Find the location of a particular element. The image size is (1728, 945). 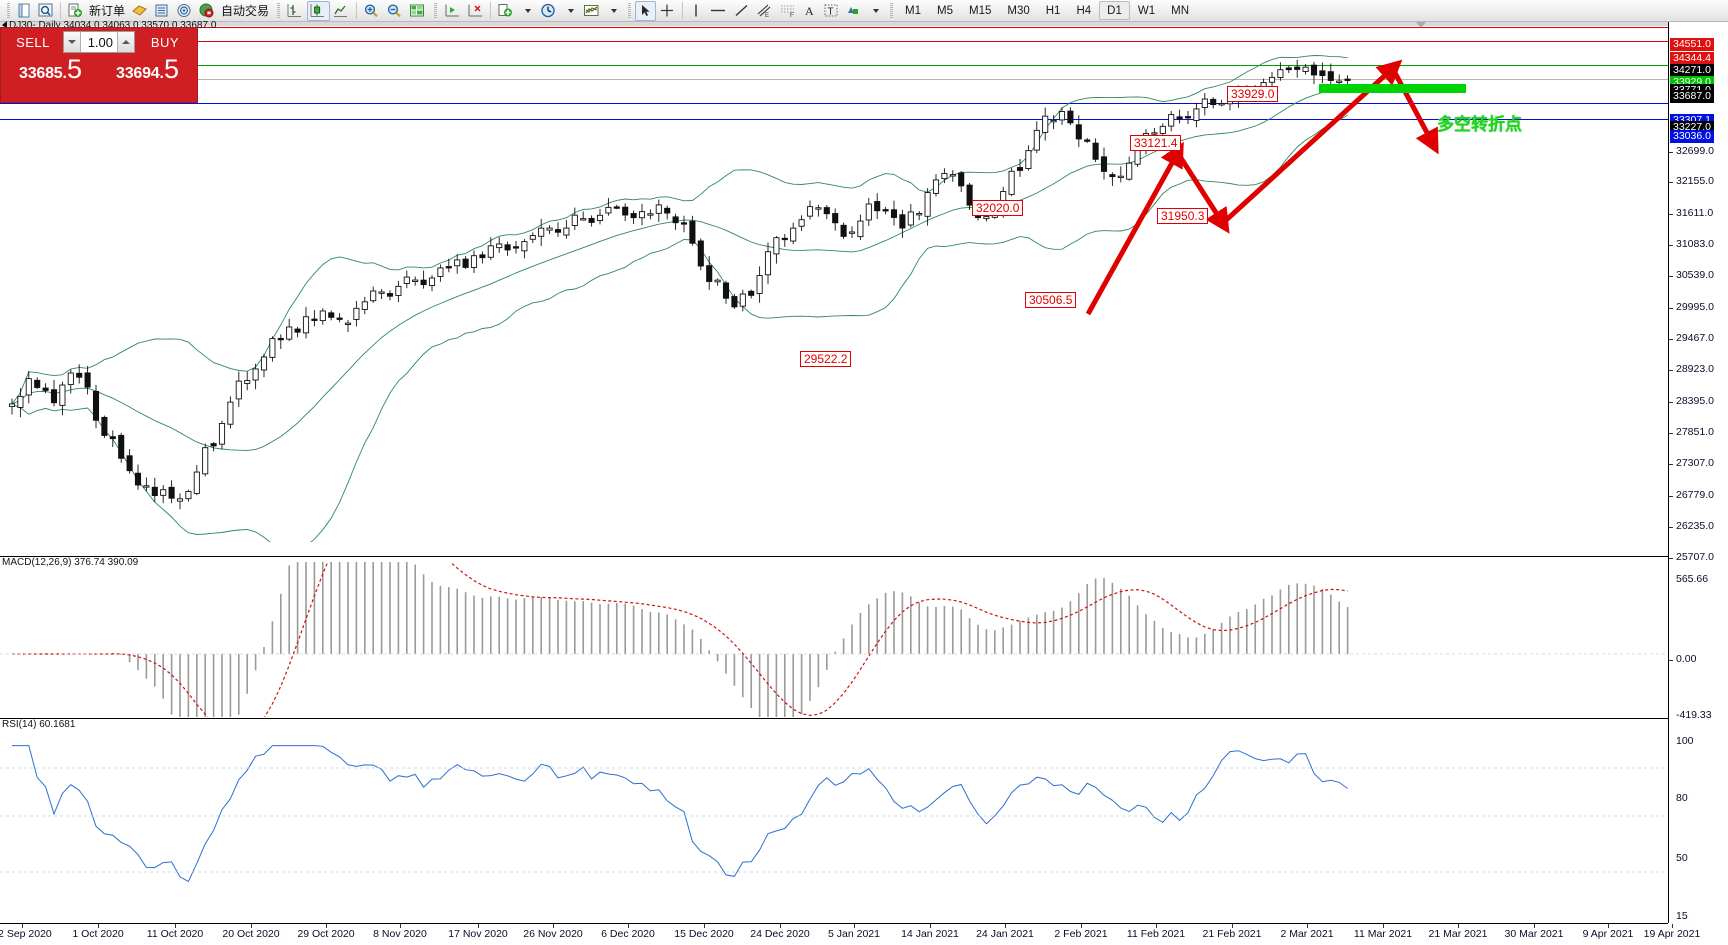

new-order-icon is located at coordinates (75, 11).